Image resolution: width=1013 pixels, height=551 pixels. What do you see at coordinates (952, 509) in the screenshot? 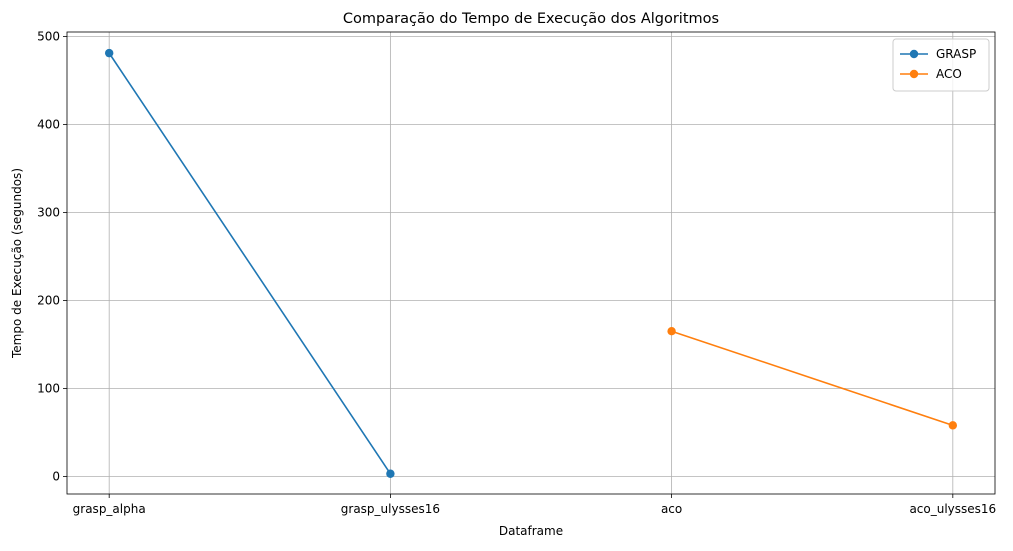
I see `x-tick-label: aco_ulysses16` at bounding box center [952, 509].